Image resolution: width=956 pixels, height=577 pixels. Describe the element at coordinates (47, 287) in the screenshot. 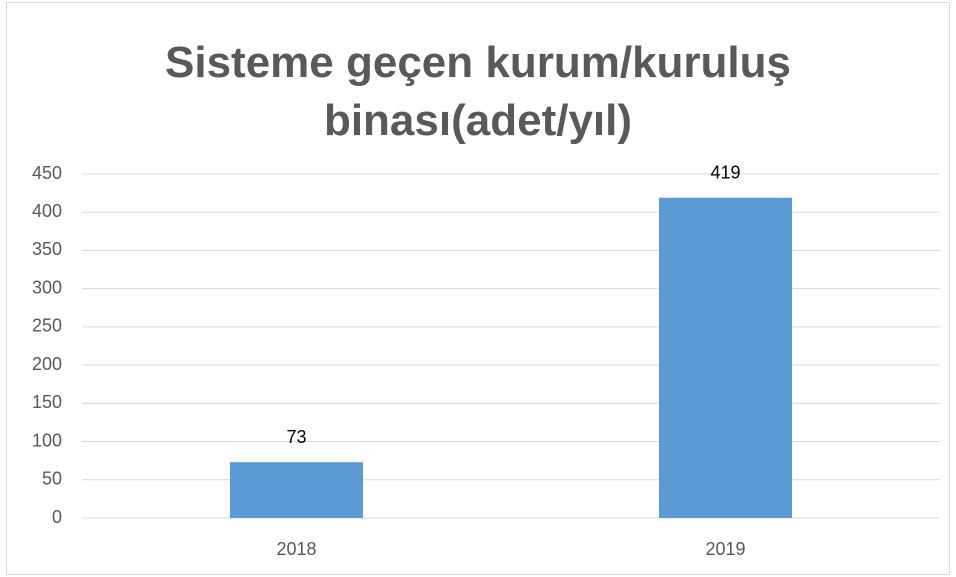

I see `y-tick-label: 300` at that location.